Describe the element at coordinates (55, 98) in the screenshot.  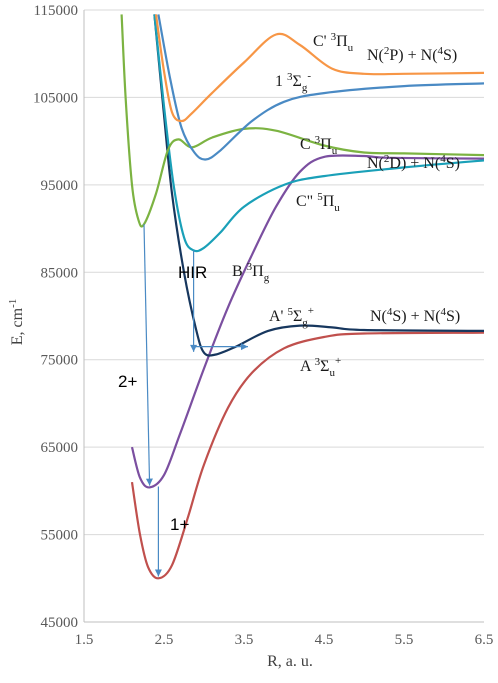
I see `y-tick-label: 105000` at that location.